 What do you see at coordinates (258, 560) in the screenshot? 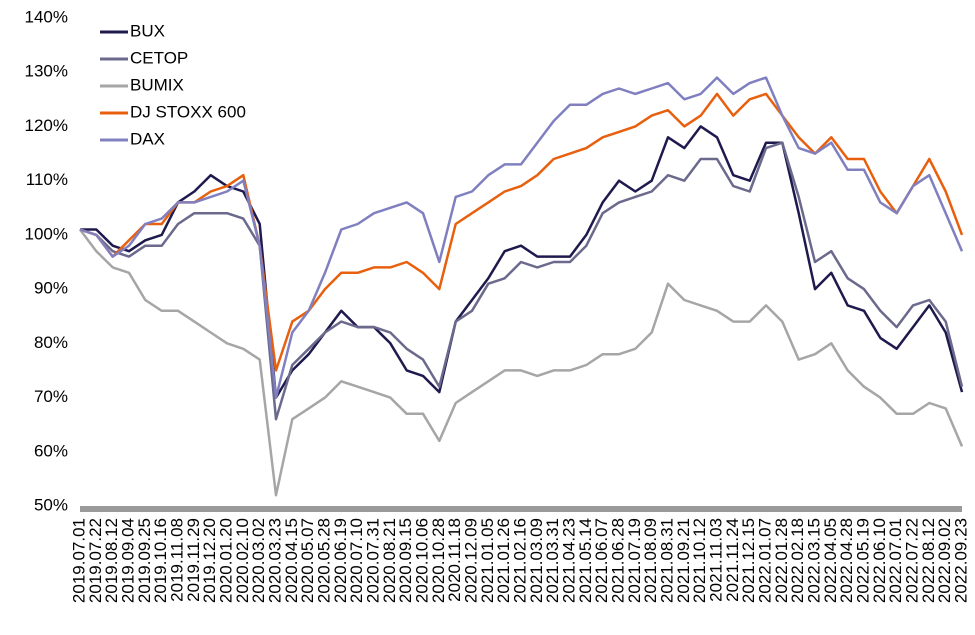
I see `x-tick-label: 2020.03.02` at bounding box center [258, 560].